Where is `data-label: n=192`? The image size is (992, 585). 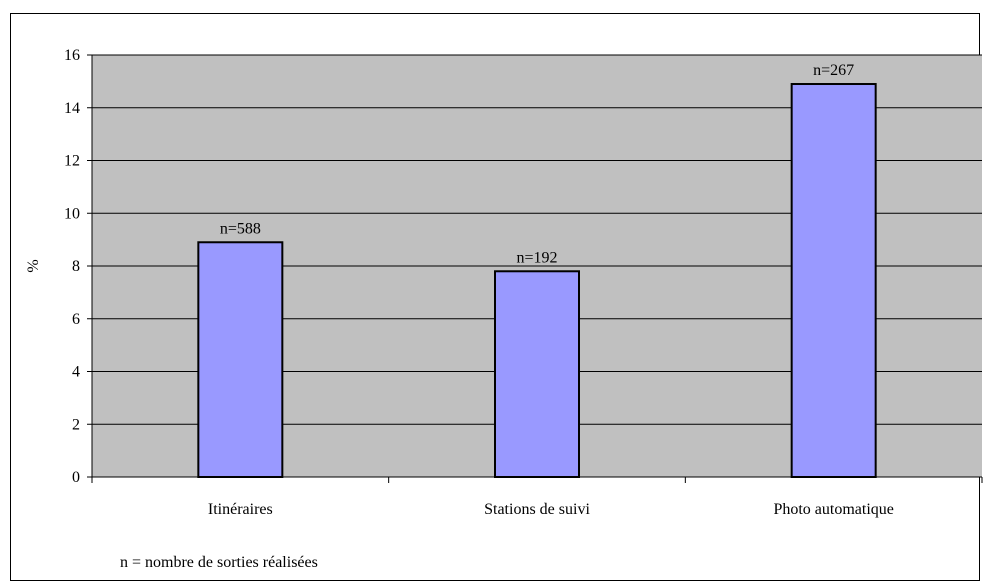 data-label: n=192 is located at coordinates (536, 257).